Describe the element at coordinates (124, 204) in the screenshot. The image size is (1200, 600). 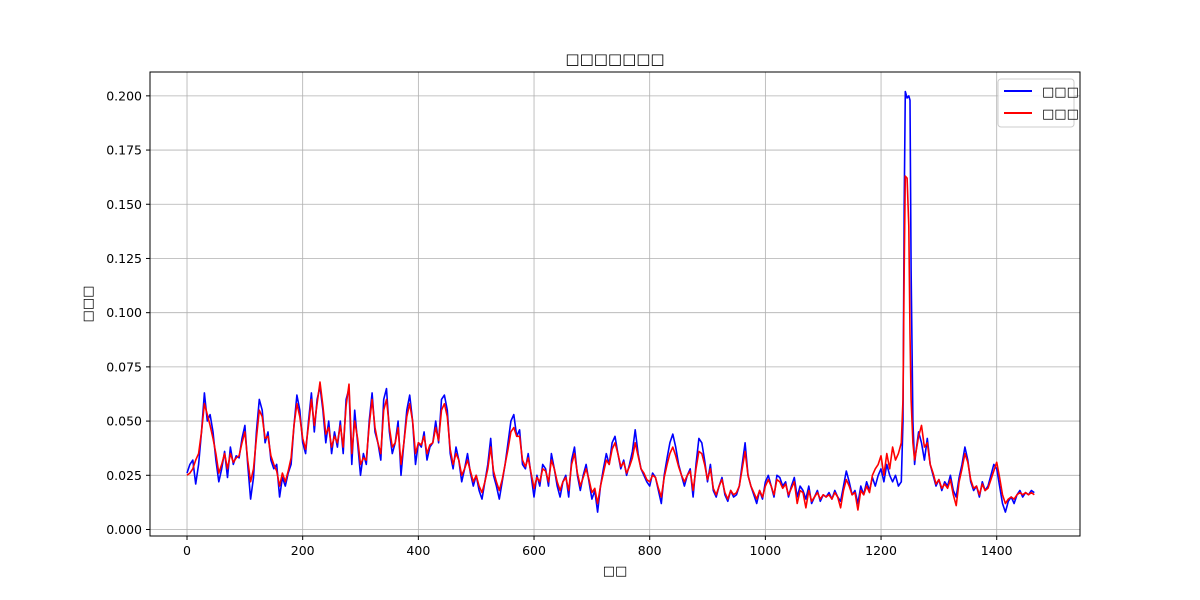
I see `y-tick-label: 0.150` at that location.